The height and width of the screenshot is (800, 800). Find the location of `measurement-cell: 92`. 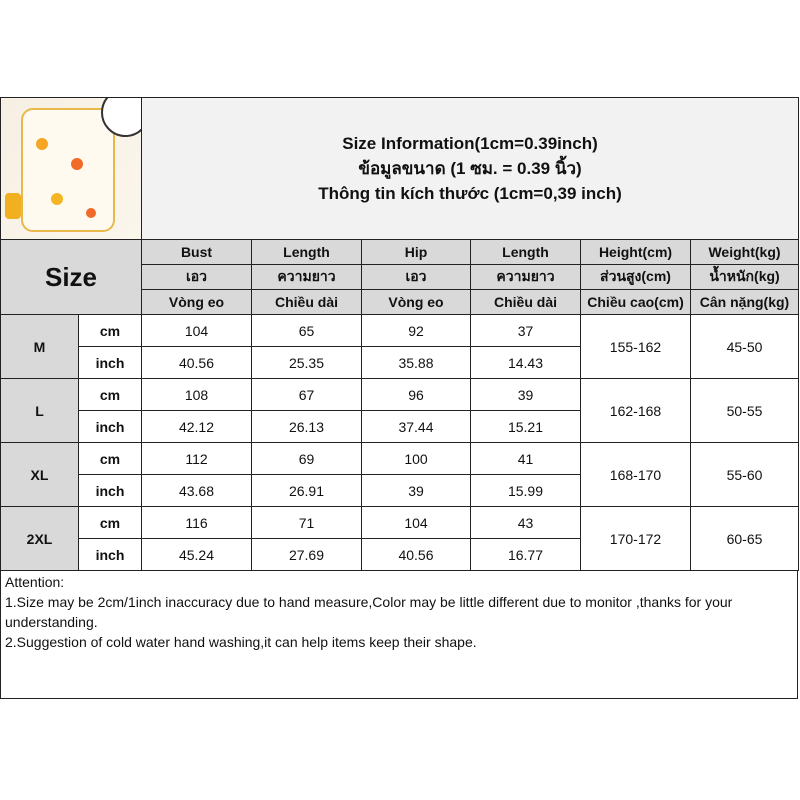

measurement-cell: 92 is located at coordinates (416, 330).